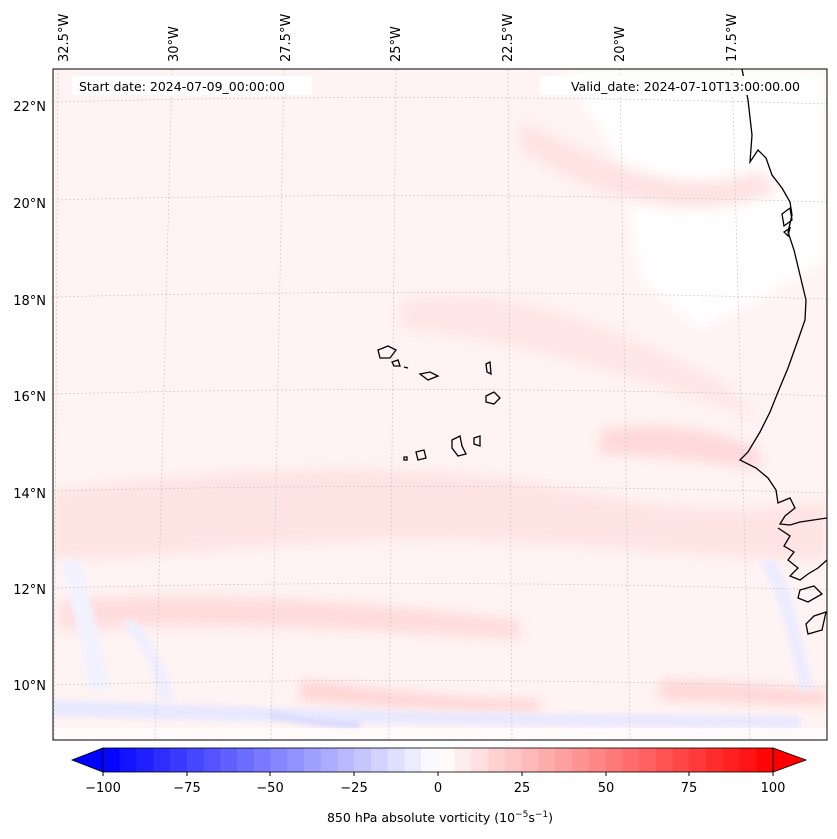 The height and width of the screenshot is (839, 837). What do you see at coordinates (406, 367) in the screenshot?
I see `island-santa-luzia` at bounding box center [406, 367].